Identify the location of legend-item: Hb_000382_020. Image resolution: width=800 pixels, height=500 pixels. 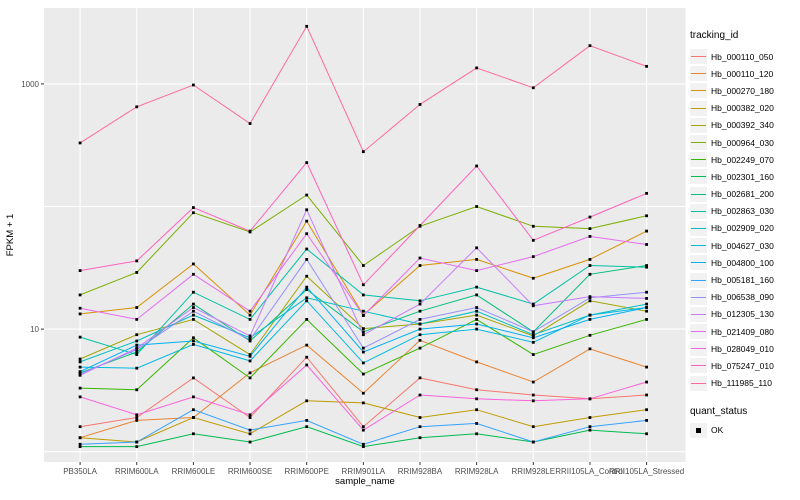
(745, 108).